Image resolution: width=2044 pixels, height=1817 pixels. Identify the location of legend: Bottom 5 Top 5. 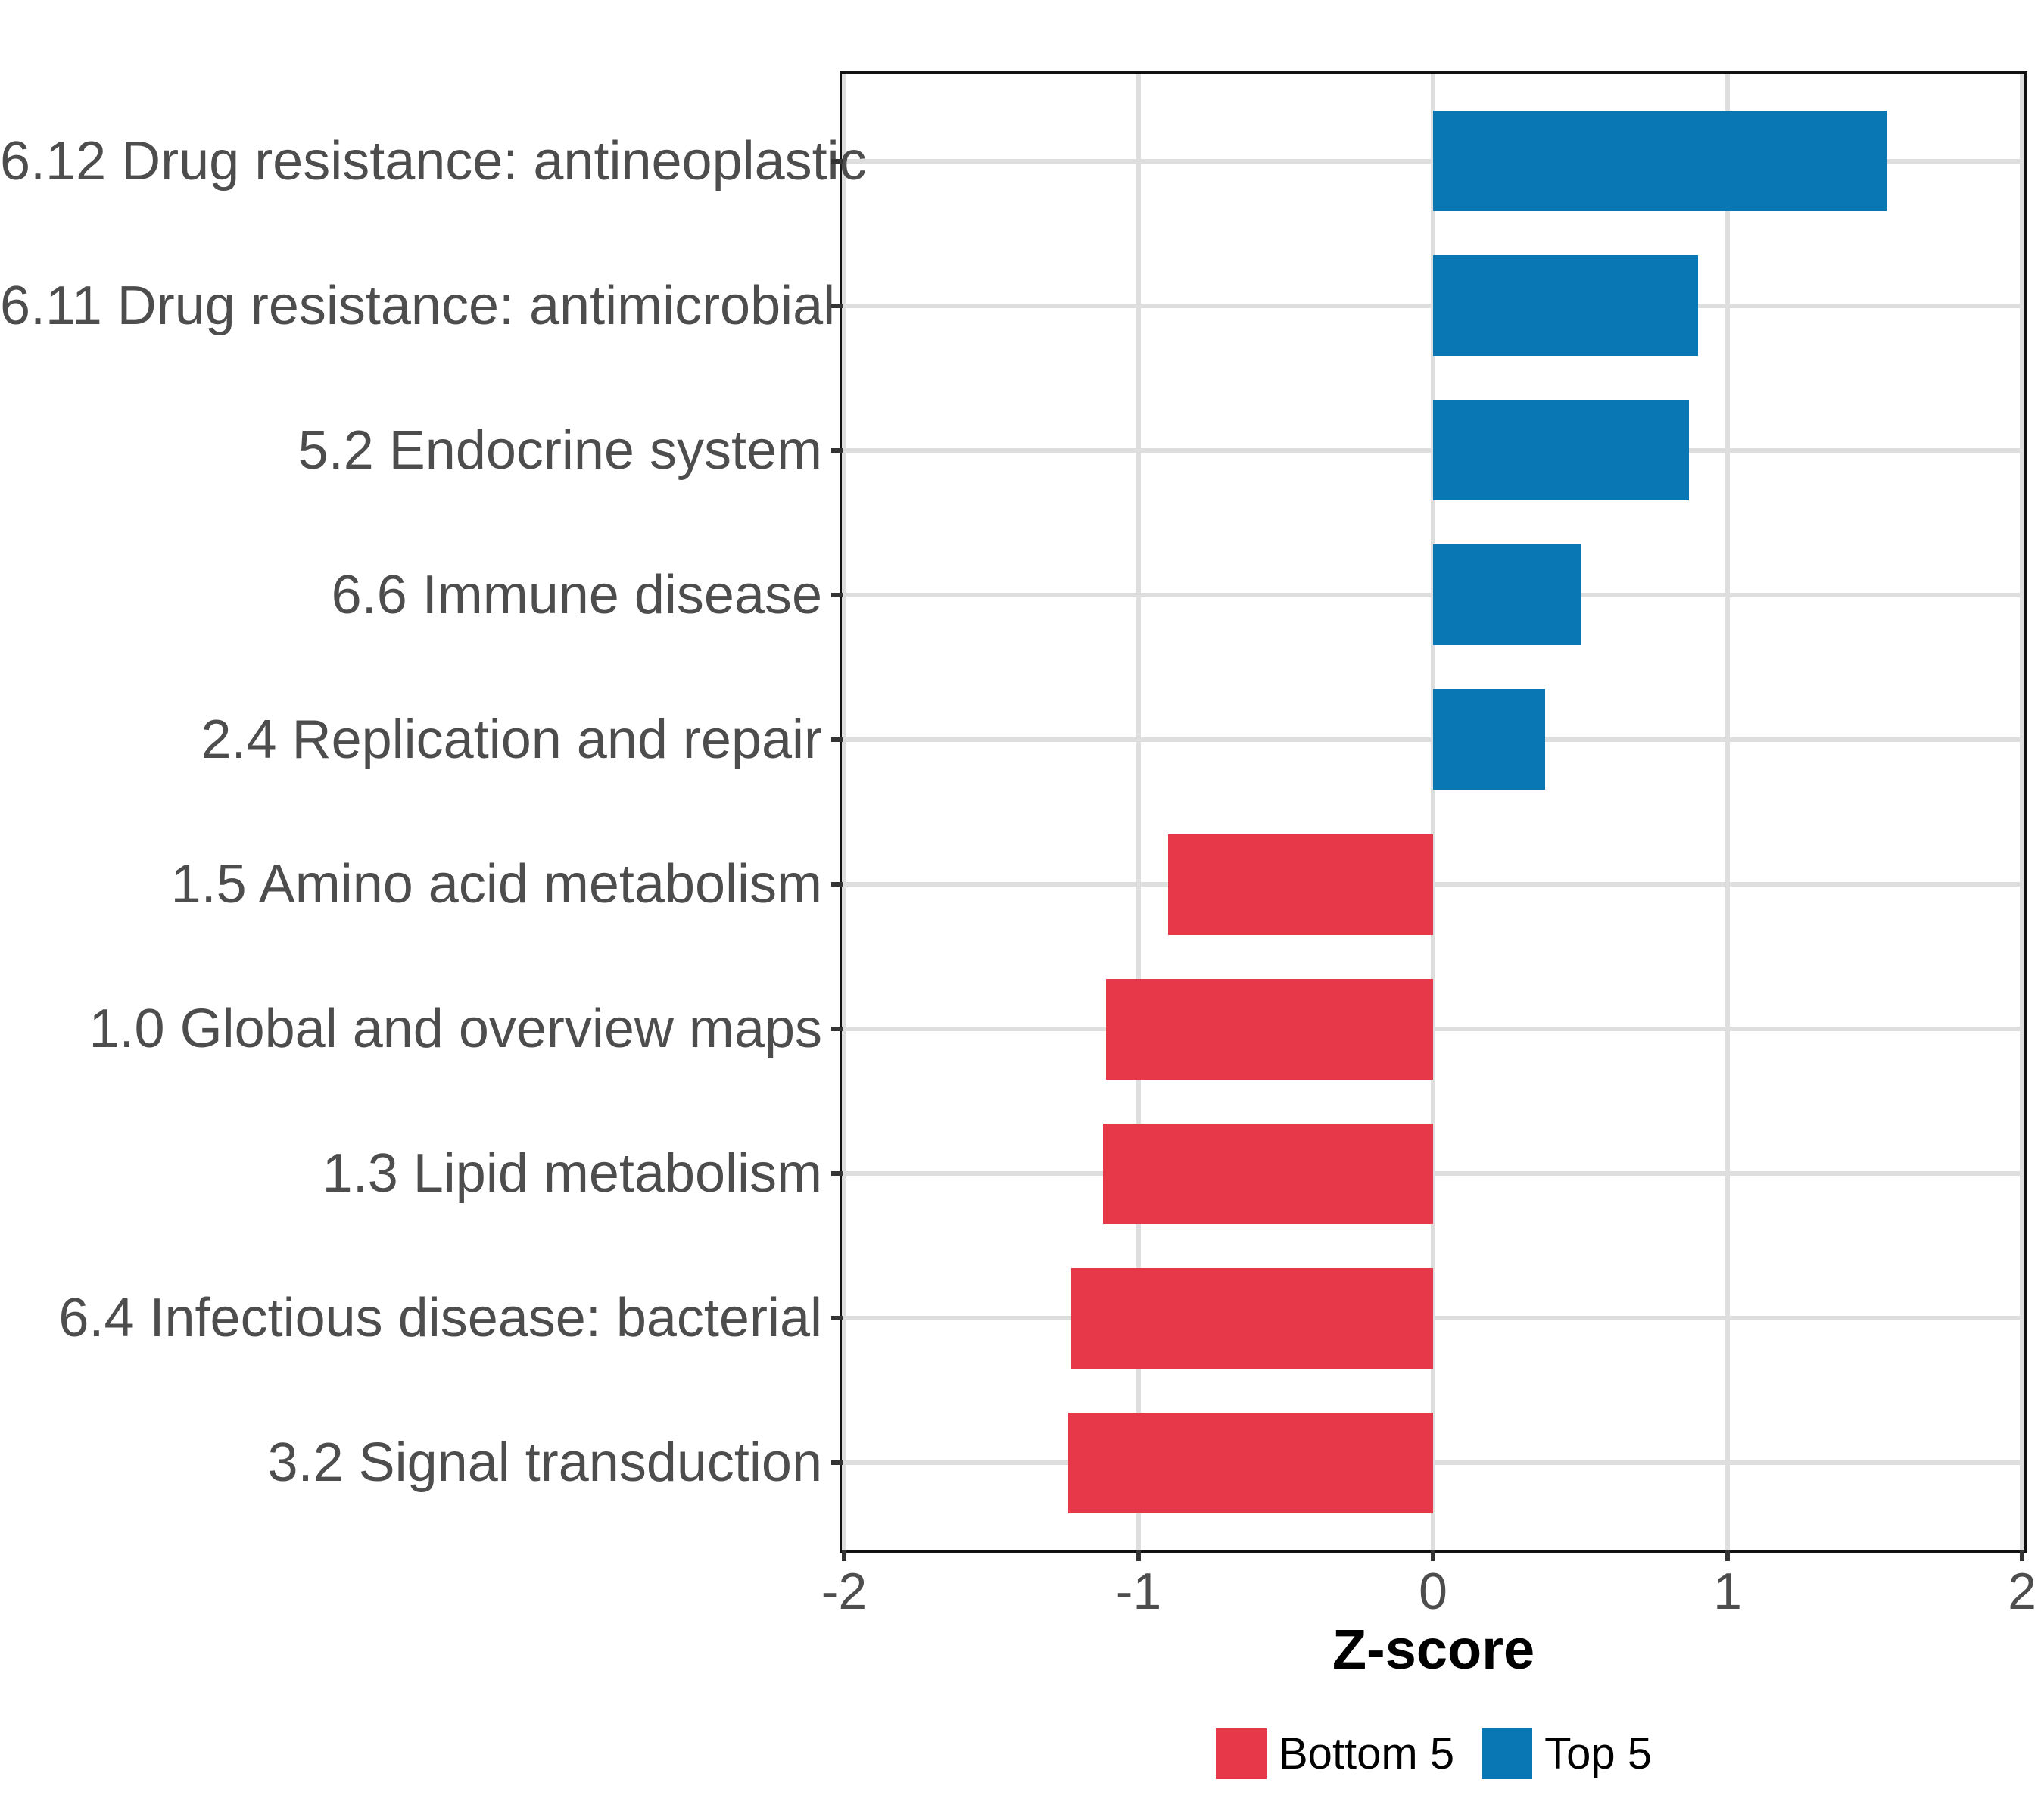
(1434, 1753).